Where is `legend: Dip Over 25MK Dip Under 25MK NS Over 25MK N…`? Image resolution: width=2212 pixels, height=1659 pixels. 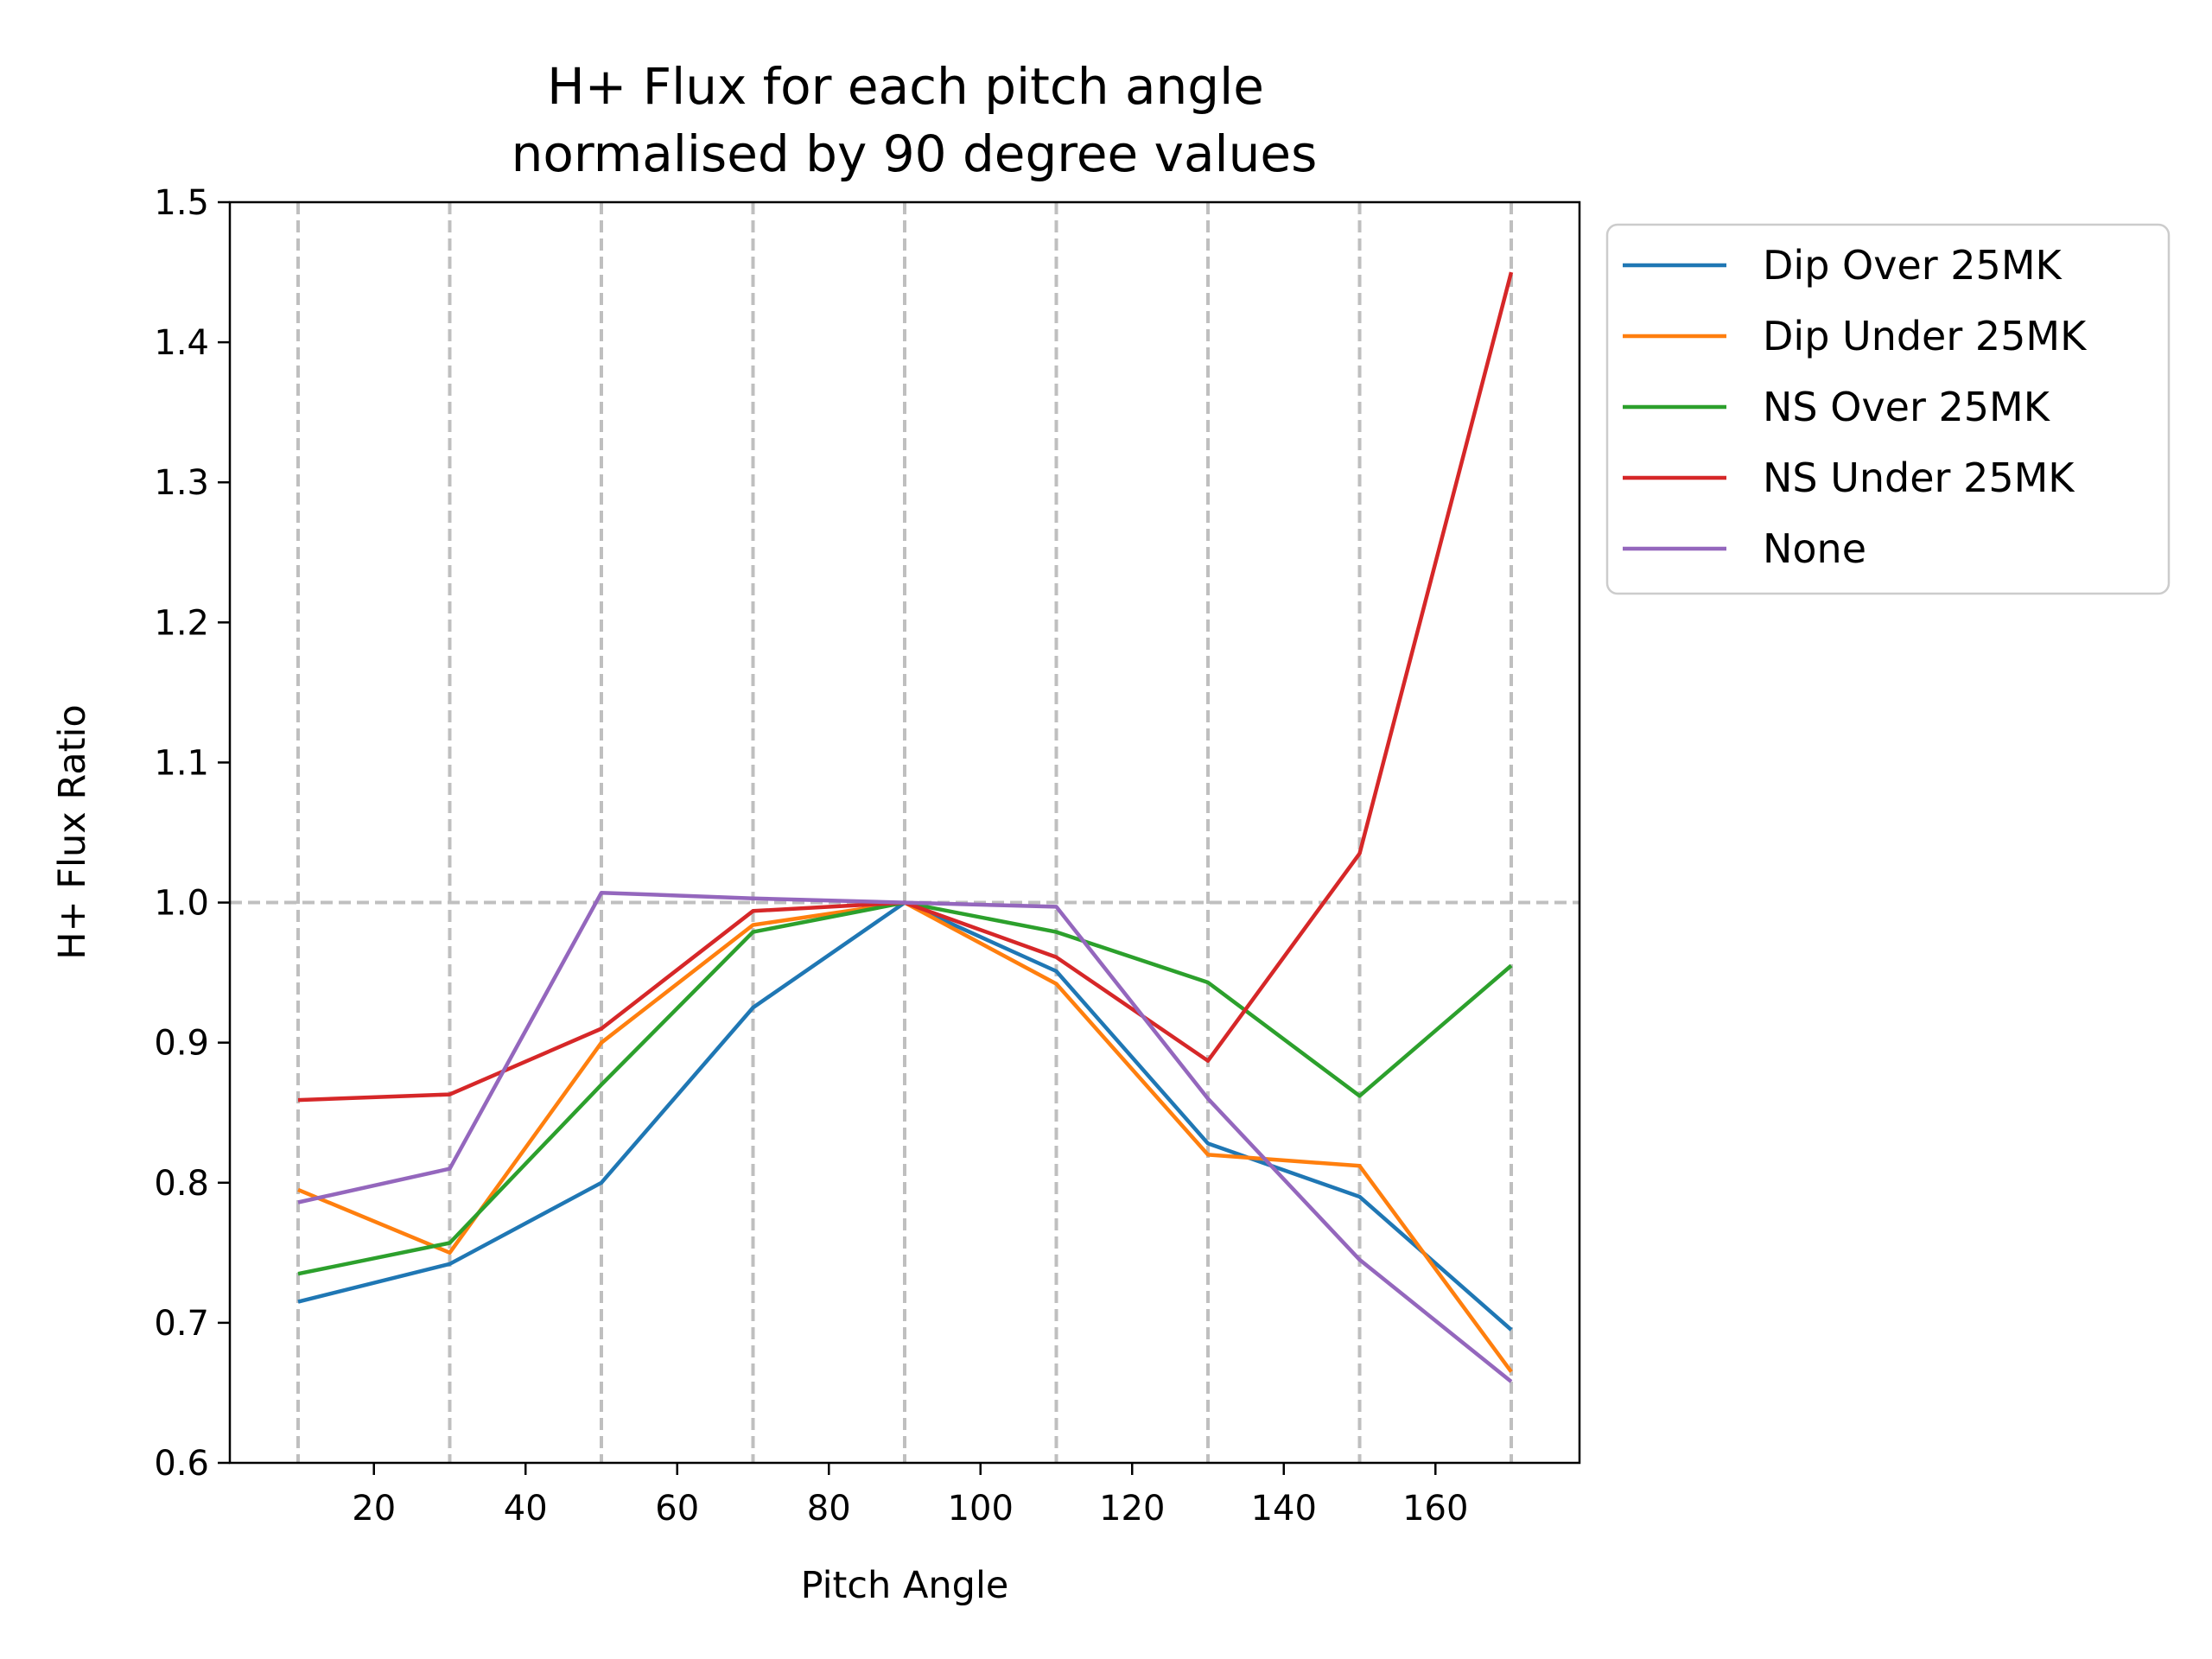
legend: Dip Over 25MK Dip Under 25MK NS Over 25MK N… is located at coordinates (1888, 409).